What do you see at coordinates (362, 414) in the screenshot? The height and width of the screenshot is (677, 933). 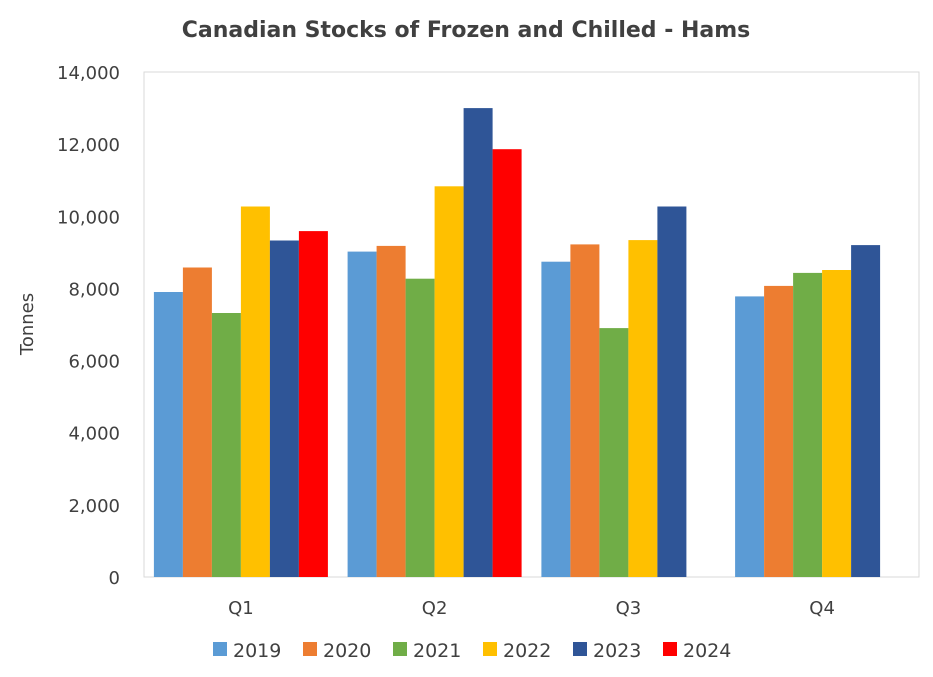 I see `bar-2019-q2` at bounding box center [362, 414].